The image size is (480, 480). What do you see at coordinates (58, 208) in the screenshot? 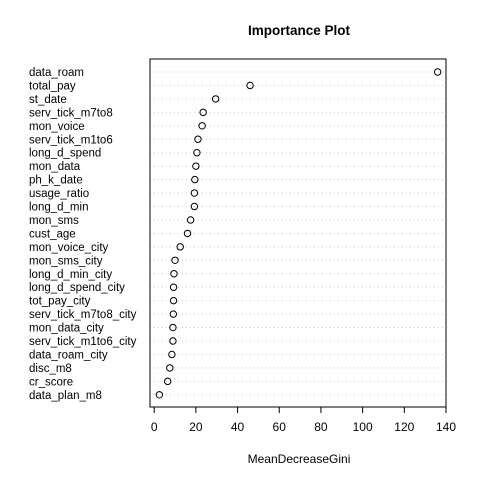
I see `variable-label: long_d_min` at bounding box center [58, 208].